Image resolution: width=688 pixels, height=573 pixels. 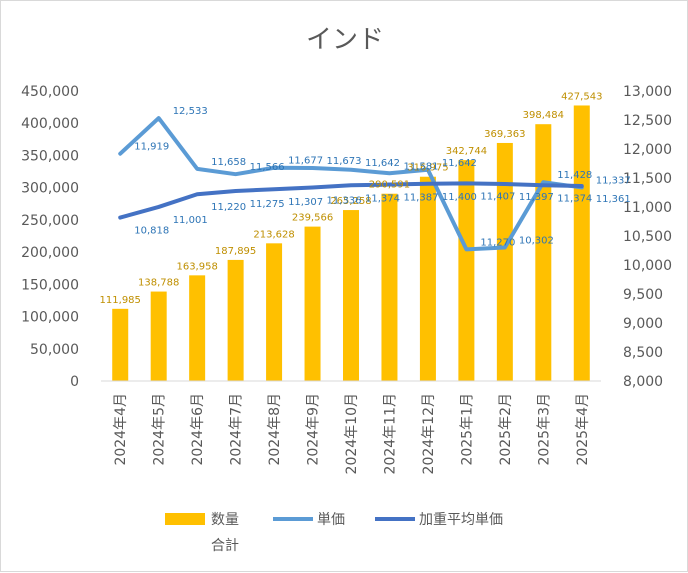 What do you see at coordinates (643, 382) in the screenshot?
I see `y-right-tick-label: 8,000` at bounding box center [643, 382].